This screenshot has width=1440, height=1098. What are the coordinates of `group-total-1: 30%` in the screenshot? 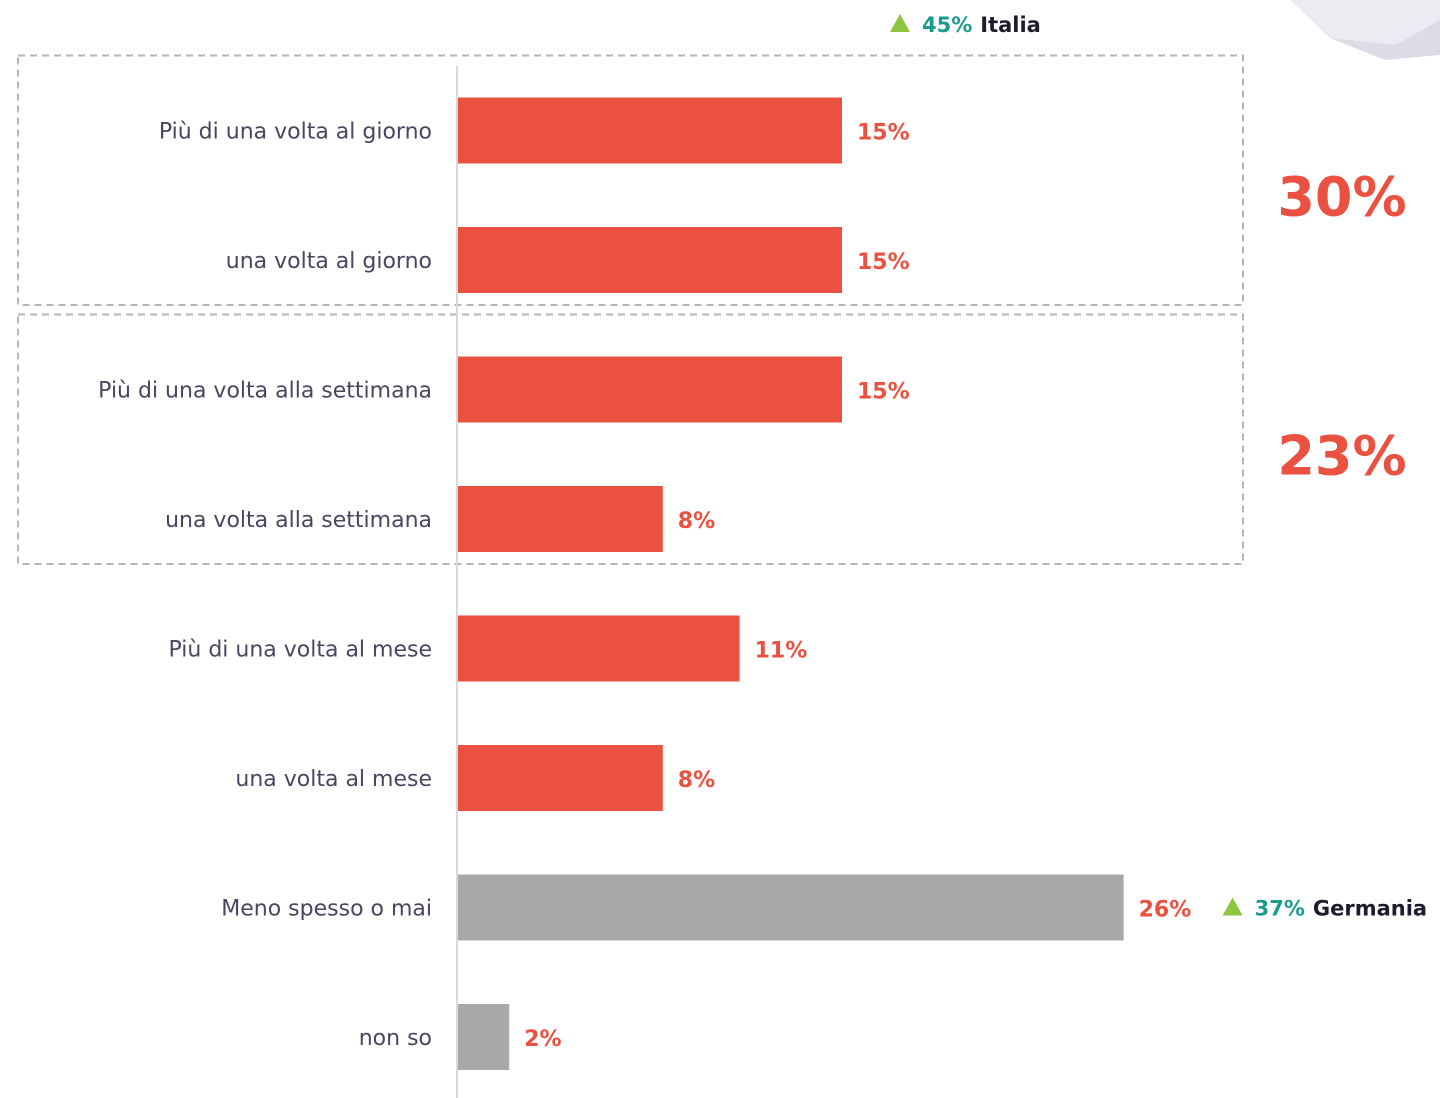 It's located at (1341, 196).